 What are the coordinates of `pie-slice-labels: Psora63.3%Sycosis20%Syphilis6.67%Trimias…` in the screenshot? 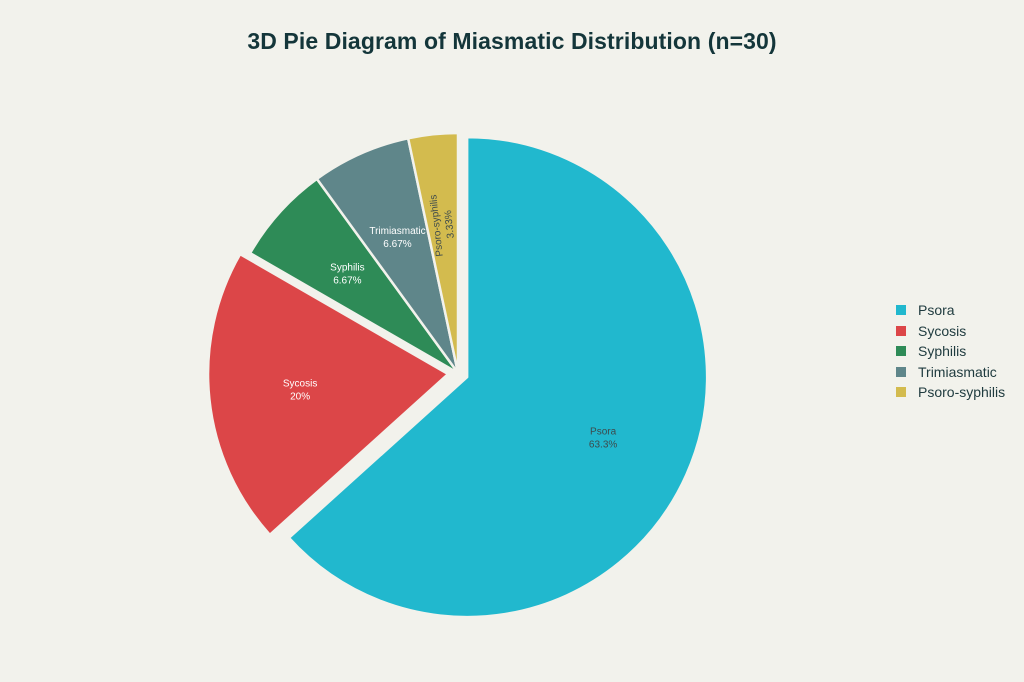 It's located at (450, 322).